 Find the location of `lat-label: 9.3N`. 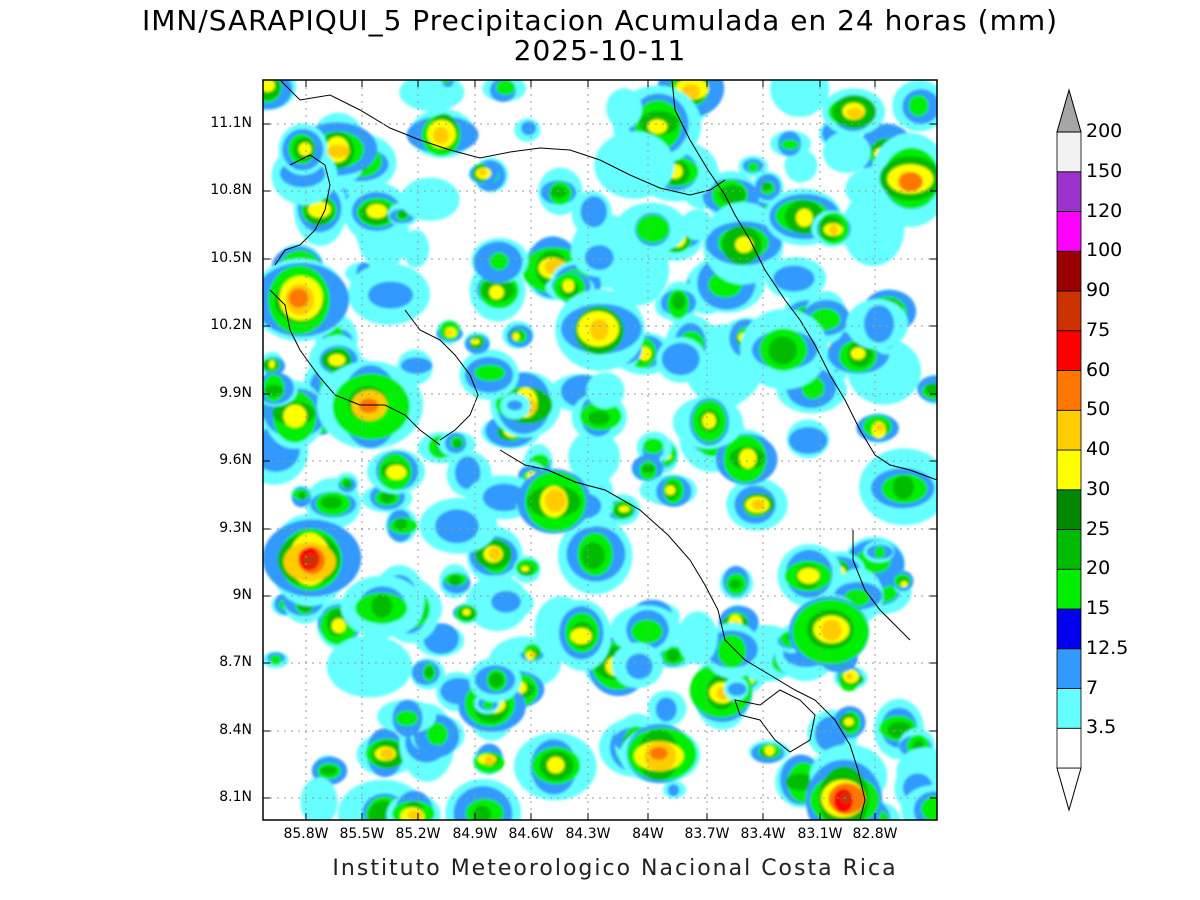

lat-label: 9.3N is located at coordinates (235, 528).